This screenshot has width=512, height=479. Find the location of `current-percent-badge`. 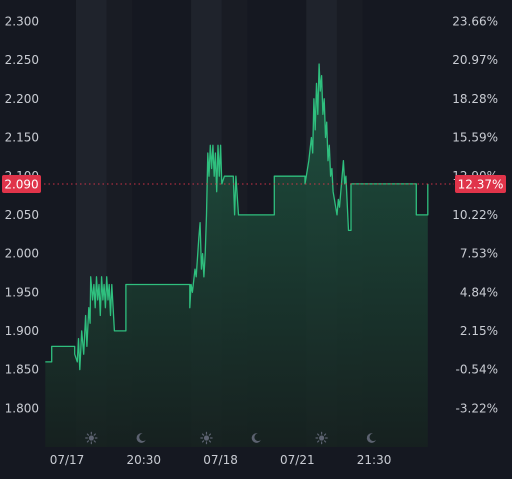

current-percent-badge is located at coordinates (480, 183).